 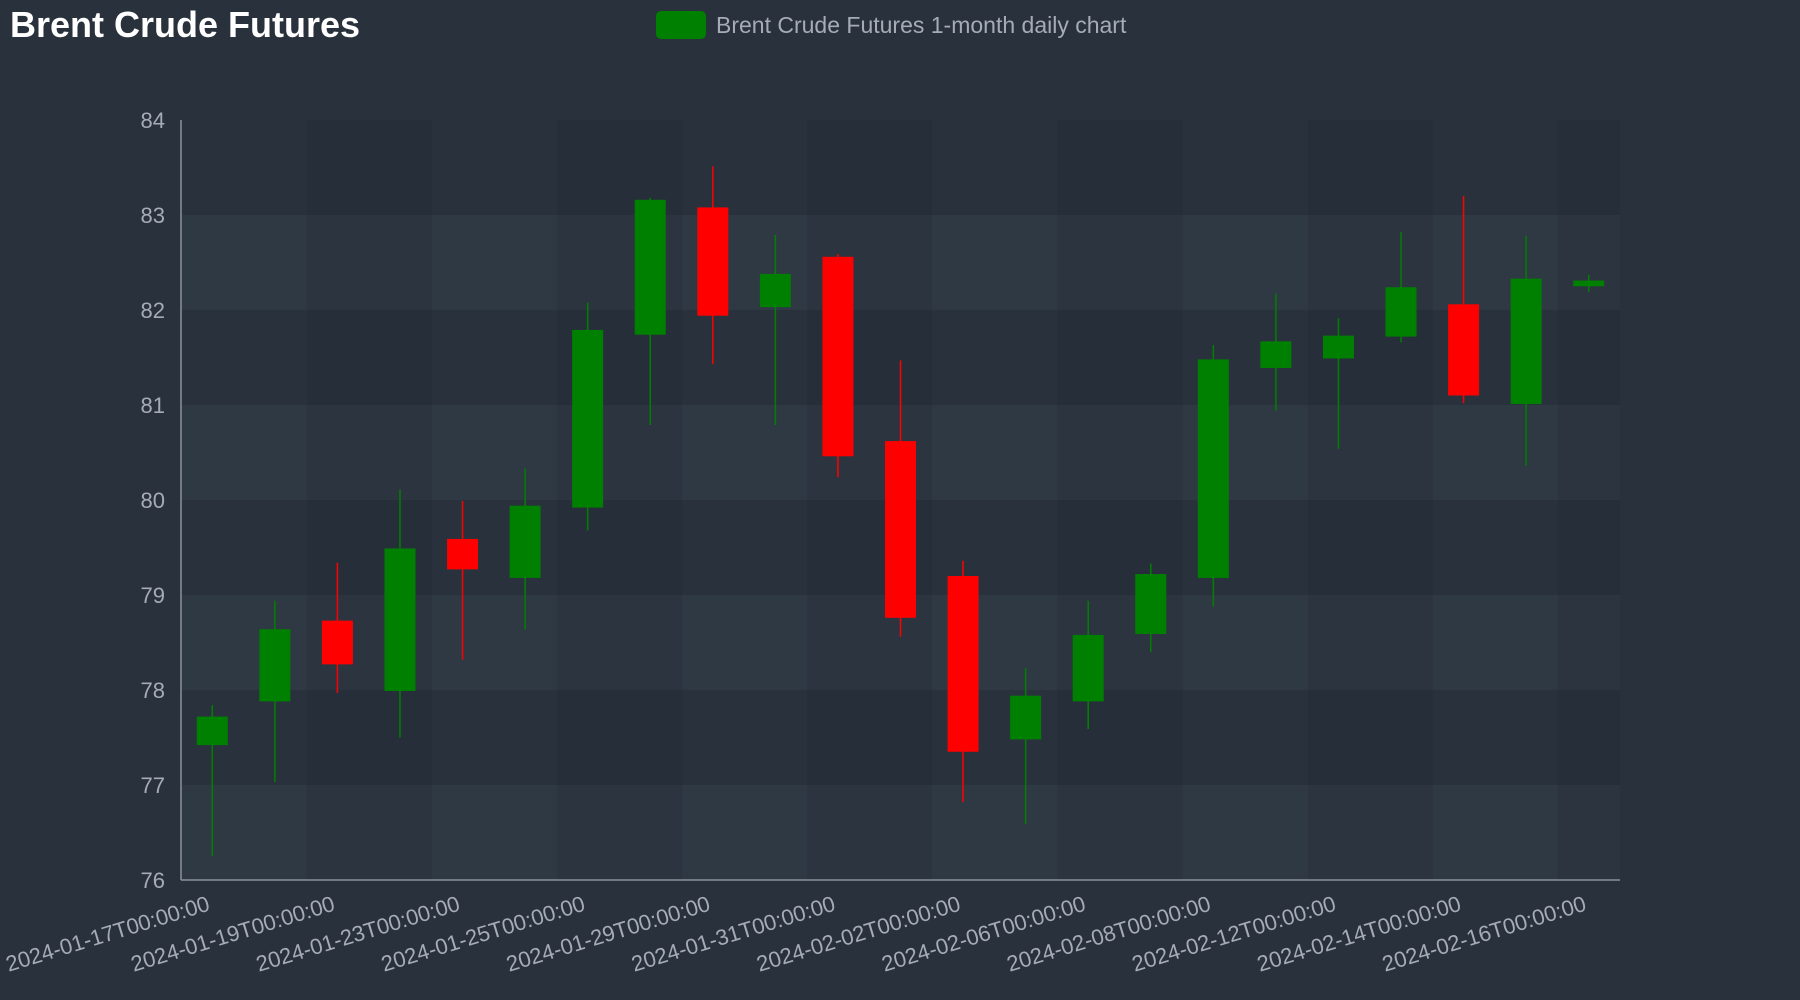 I want to click on x-tick-label: 2024-01-19T00:00:00, so click(x=233, y=934).